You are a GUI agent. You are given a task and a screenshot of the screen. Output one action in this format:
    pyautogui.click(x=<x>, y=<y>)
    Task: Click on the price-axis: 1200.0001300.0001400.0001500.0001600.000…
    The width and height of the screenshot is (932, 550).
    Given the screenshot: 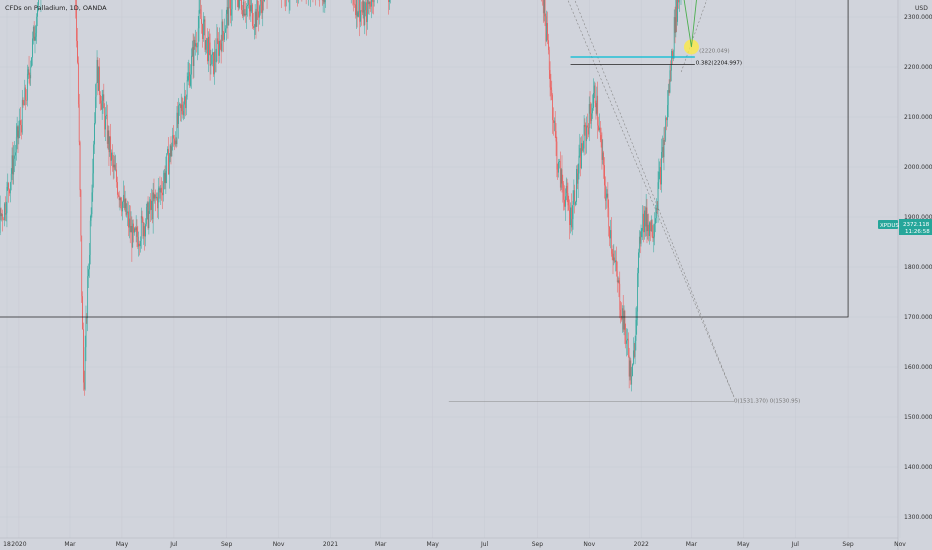 What is the action you would take?
    pyautogui.click(x=918, y=275)
    